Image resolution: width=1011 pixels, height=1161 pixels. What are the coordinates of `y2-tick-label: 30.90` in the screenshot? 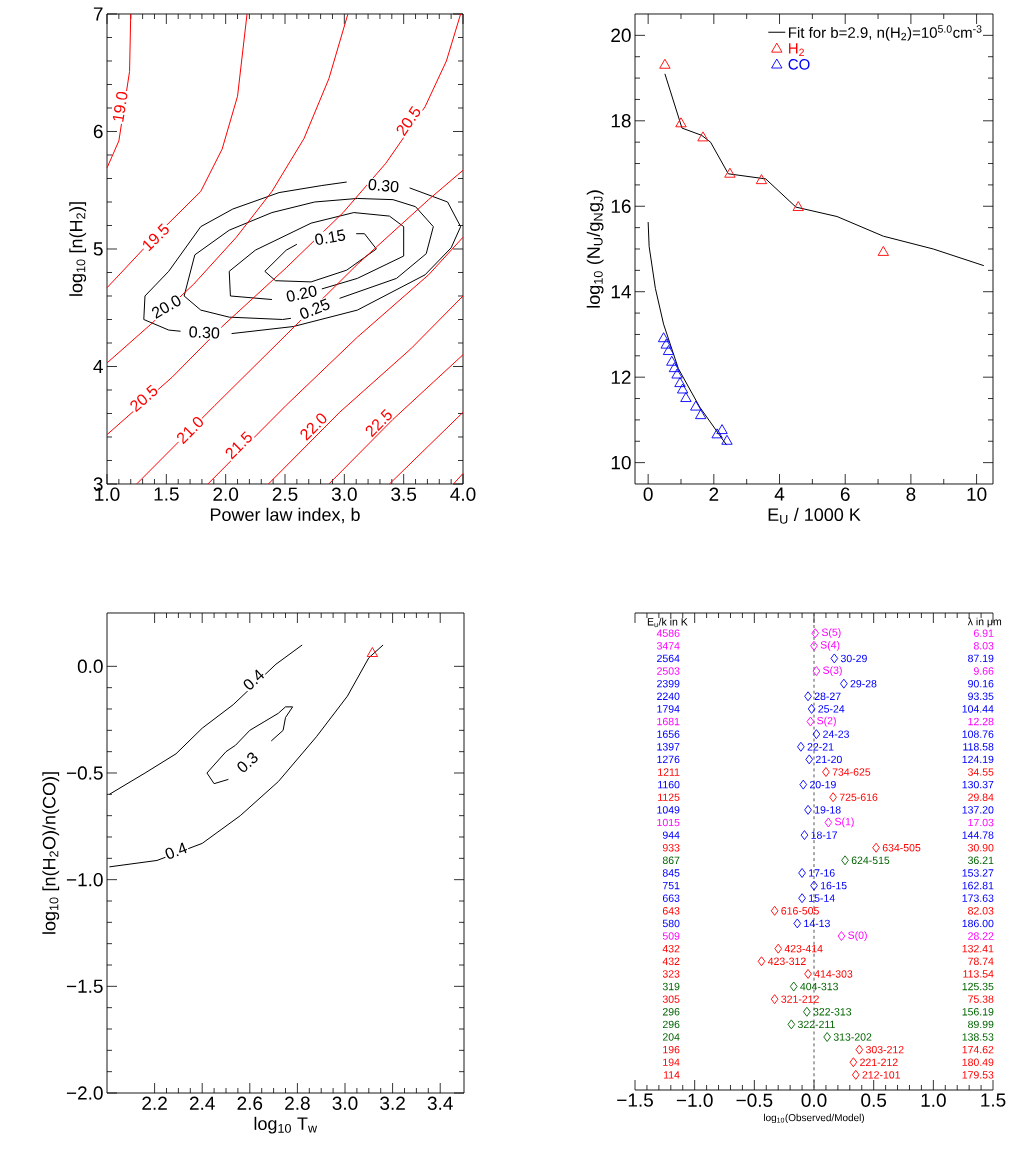 It's located at (981, 848).